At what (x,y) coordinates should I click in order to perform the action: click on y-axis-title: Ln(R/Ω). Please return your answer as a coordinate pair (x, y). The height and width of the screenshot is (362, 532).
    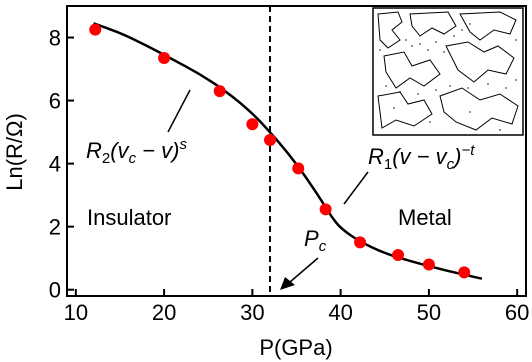
    Looking at the image, I should click on (14, 152).